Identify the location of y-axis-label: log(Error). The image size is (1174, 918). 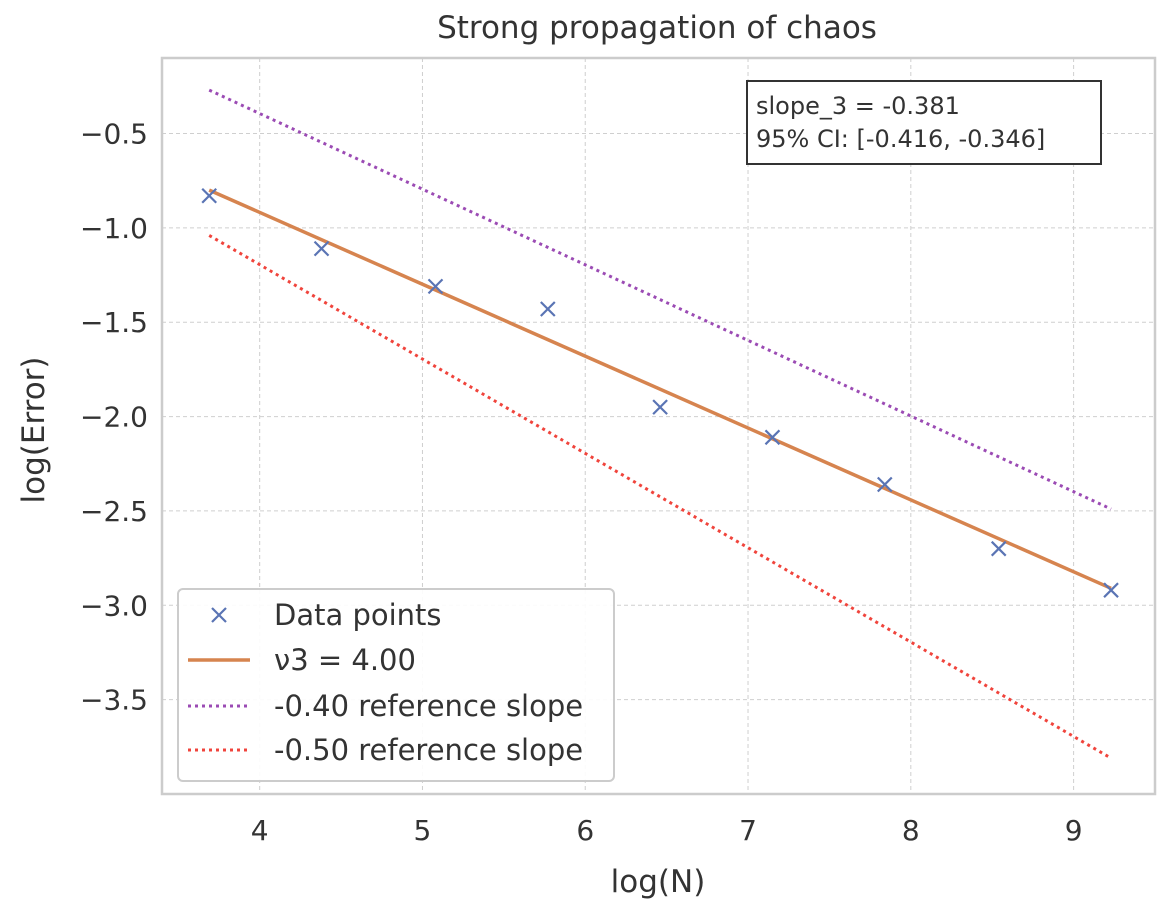
(34, 429).